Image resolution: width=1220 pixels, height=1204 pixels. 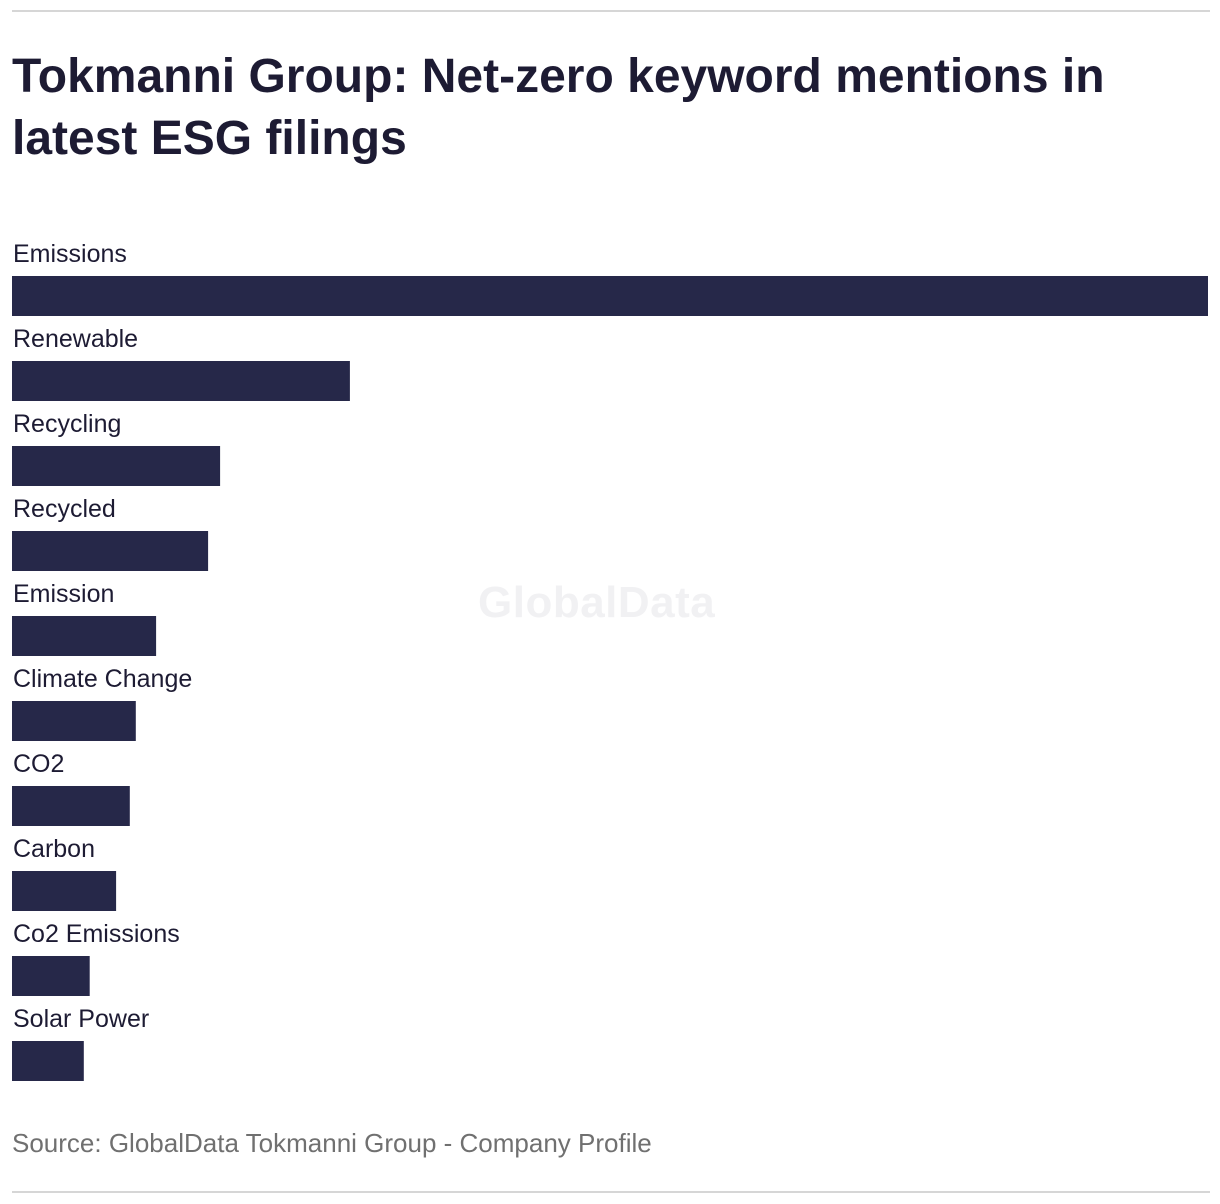 I want to click on category-label: Emissions, so click(x=70, y=254).